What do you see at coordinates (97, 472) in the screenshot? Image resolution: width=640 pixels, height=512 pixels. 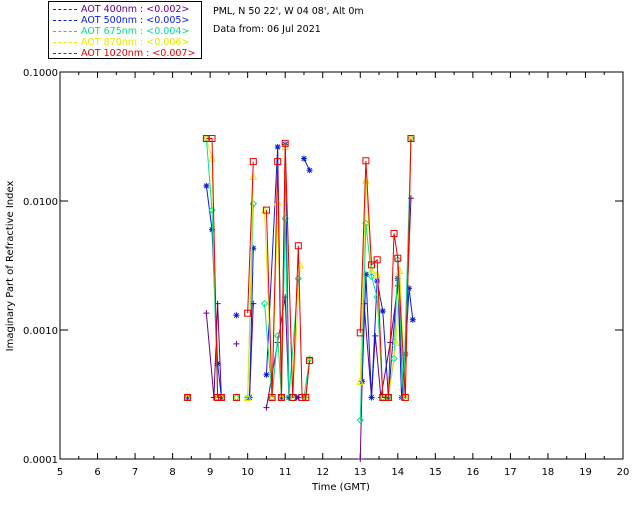 I see `x-tick-label: 6` at bounding box center [97, 472].